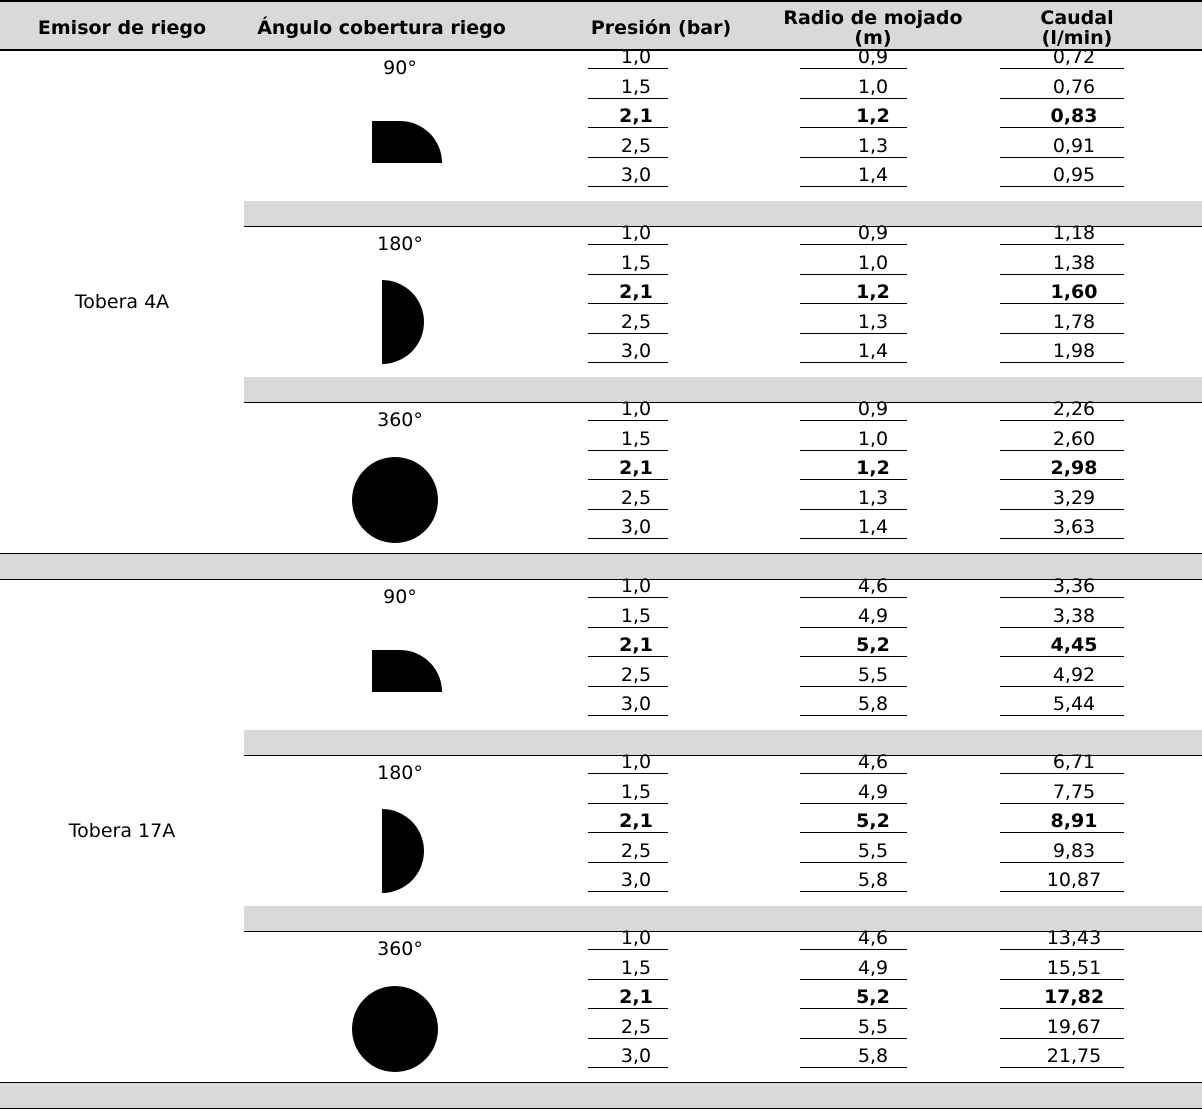  Describe the element at coordinates (601, 968) in the screenshot. I see `table-row: 1,5 4,9 15,51` at that location.